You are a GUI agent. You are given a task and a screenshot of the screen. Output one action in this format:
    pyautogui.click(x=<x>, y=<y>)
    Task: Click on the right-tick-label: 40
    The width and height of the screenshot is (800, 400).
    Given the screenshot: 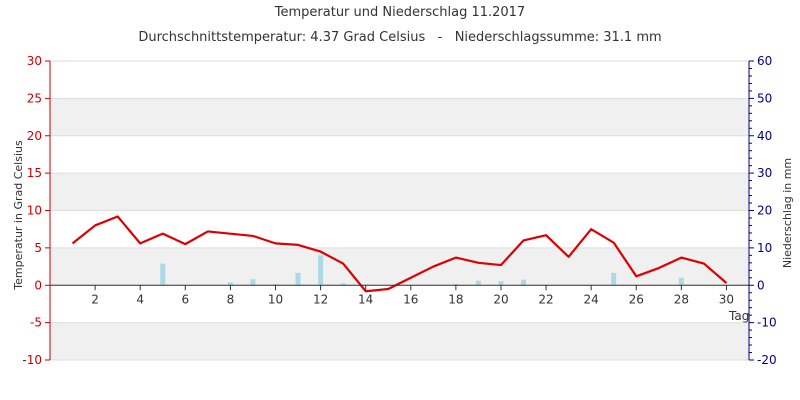 What is the action you would take?
    pyautogui.click(x=764, y=136)
    